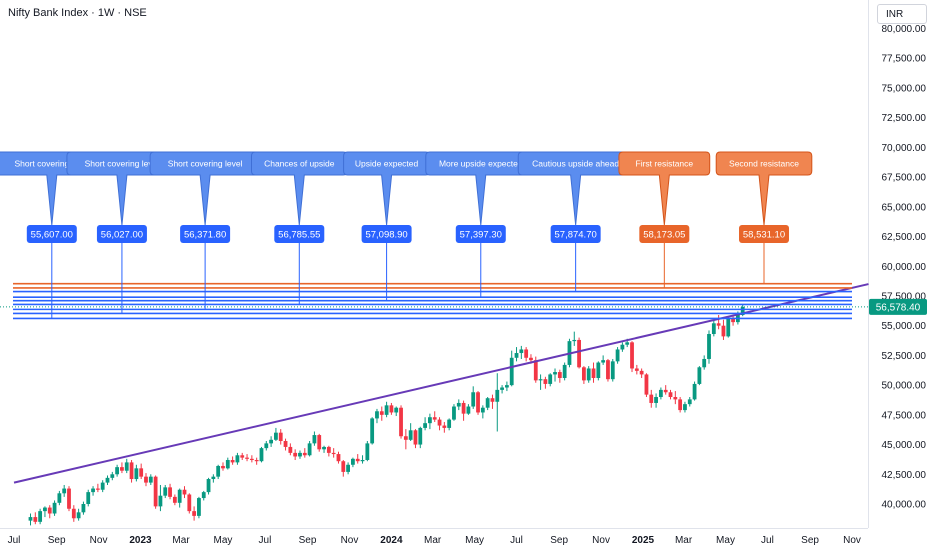 The width and height of the screenshot is (932, 550). What do you see at coordinates (664, 188) in the screenshot?
I see `note-bubble` at bounding box center [664, 188].